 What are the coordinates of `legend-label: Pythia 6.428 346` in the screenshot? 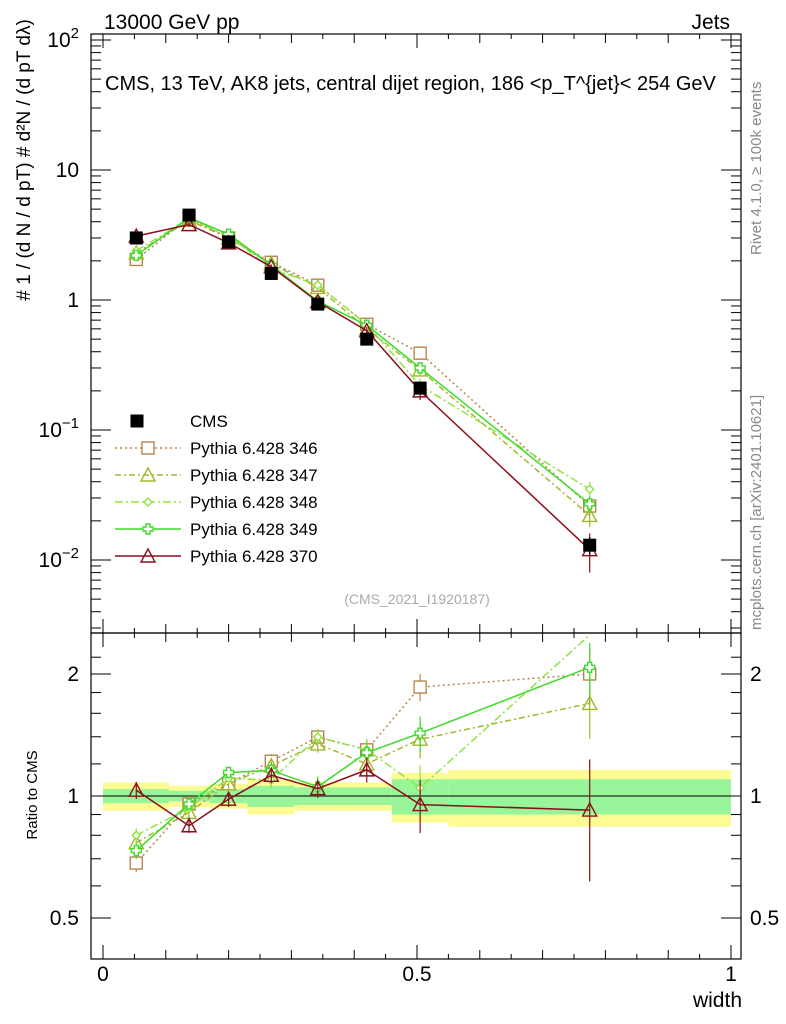 It's located at (254, 448).